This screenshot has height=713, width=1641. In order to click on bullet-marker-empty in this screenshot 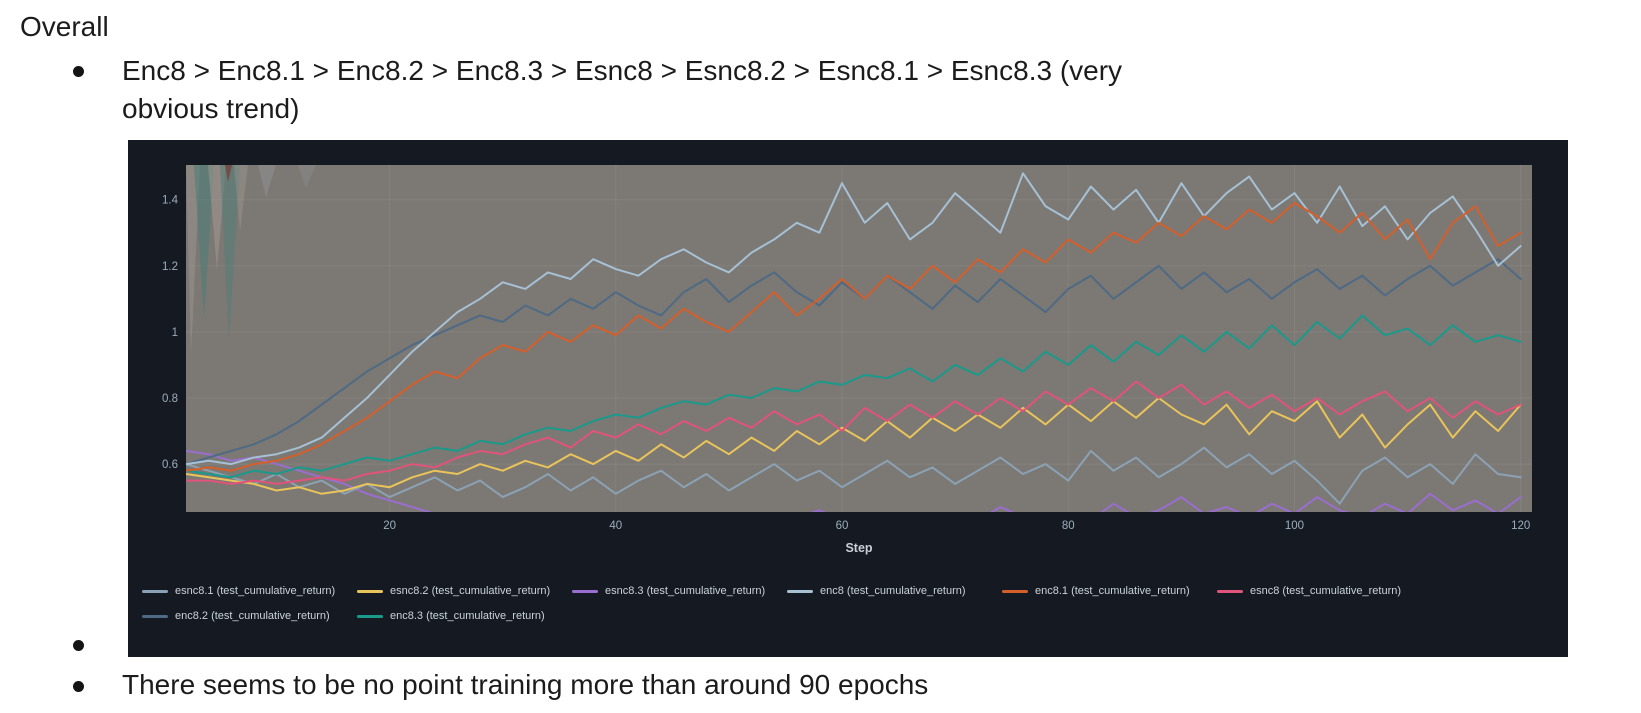, I will do `click(78, 645)`.